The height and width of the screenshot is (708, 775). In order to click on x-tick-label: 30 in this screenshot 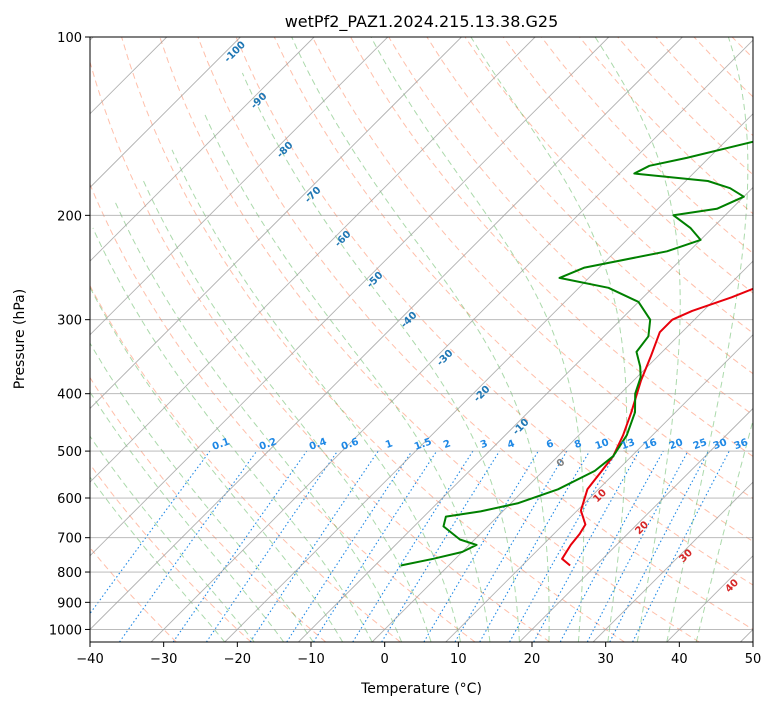, I will do `click(605, 659)`.